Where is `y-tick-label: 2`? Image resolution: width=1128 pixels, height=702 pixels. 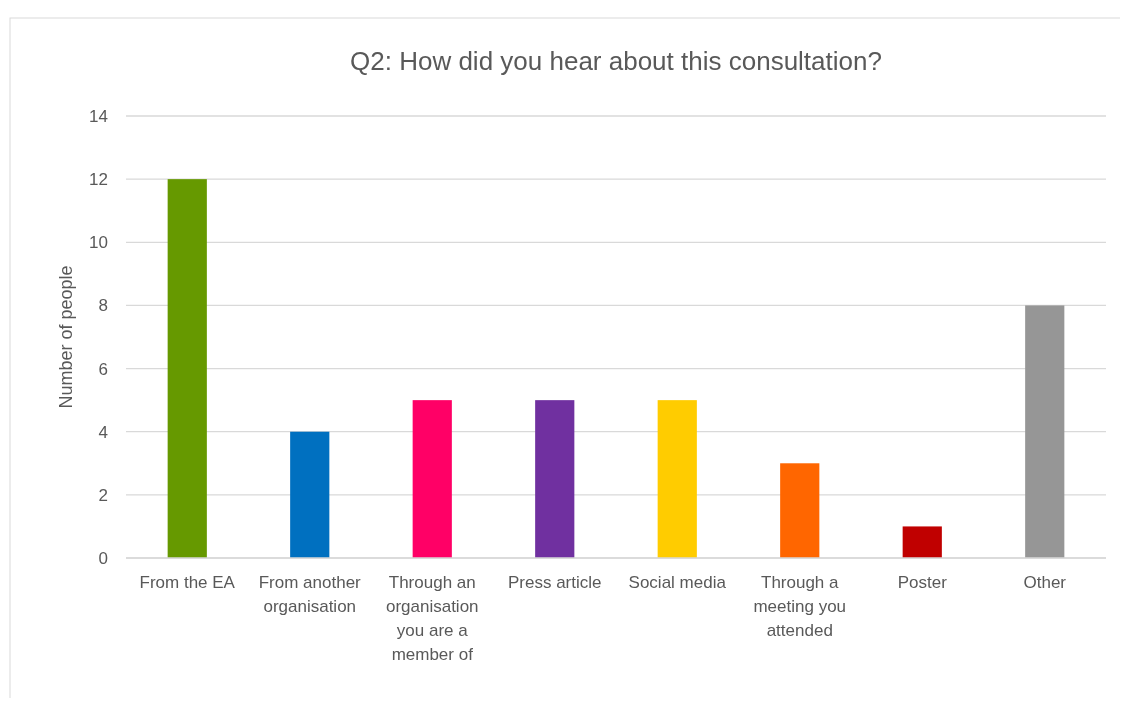
y-tick-label: 2 is located at coordinates (103, 495).